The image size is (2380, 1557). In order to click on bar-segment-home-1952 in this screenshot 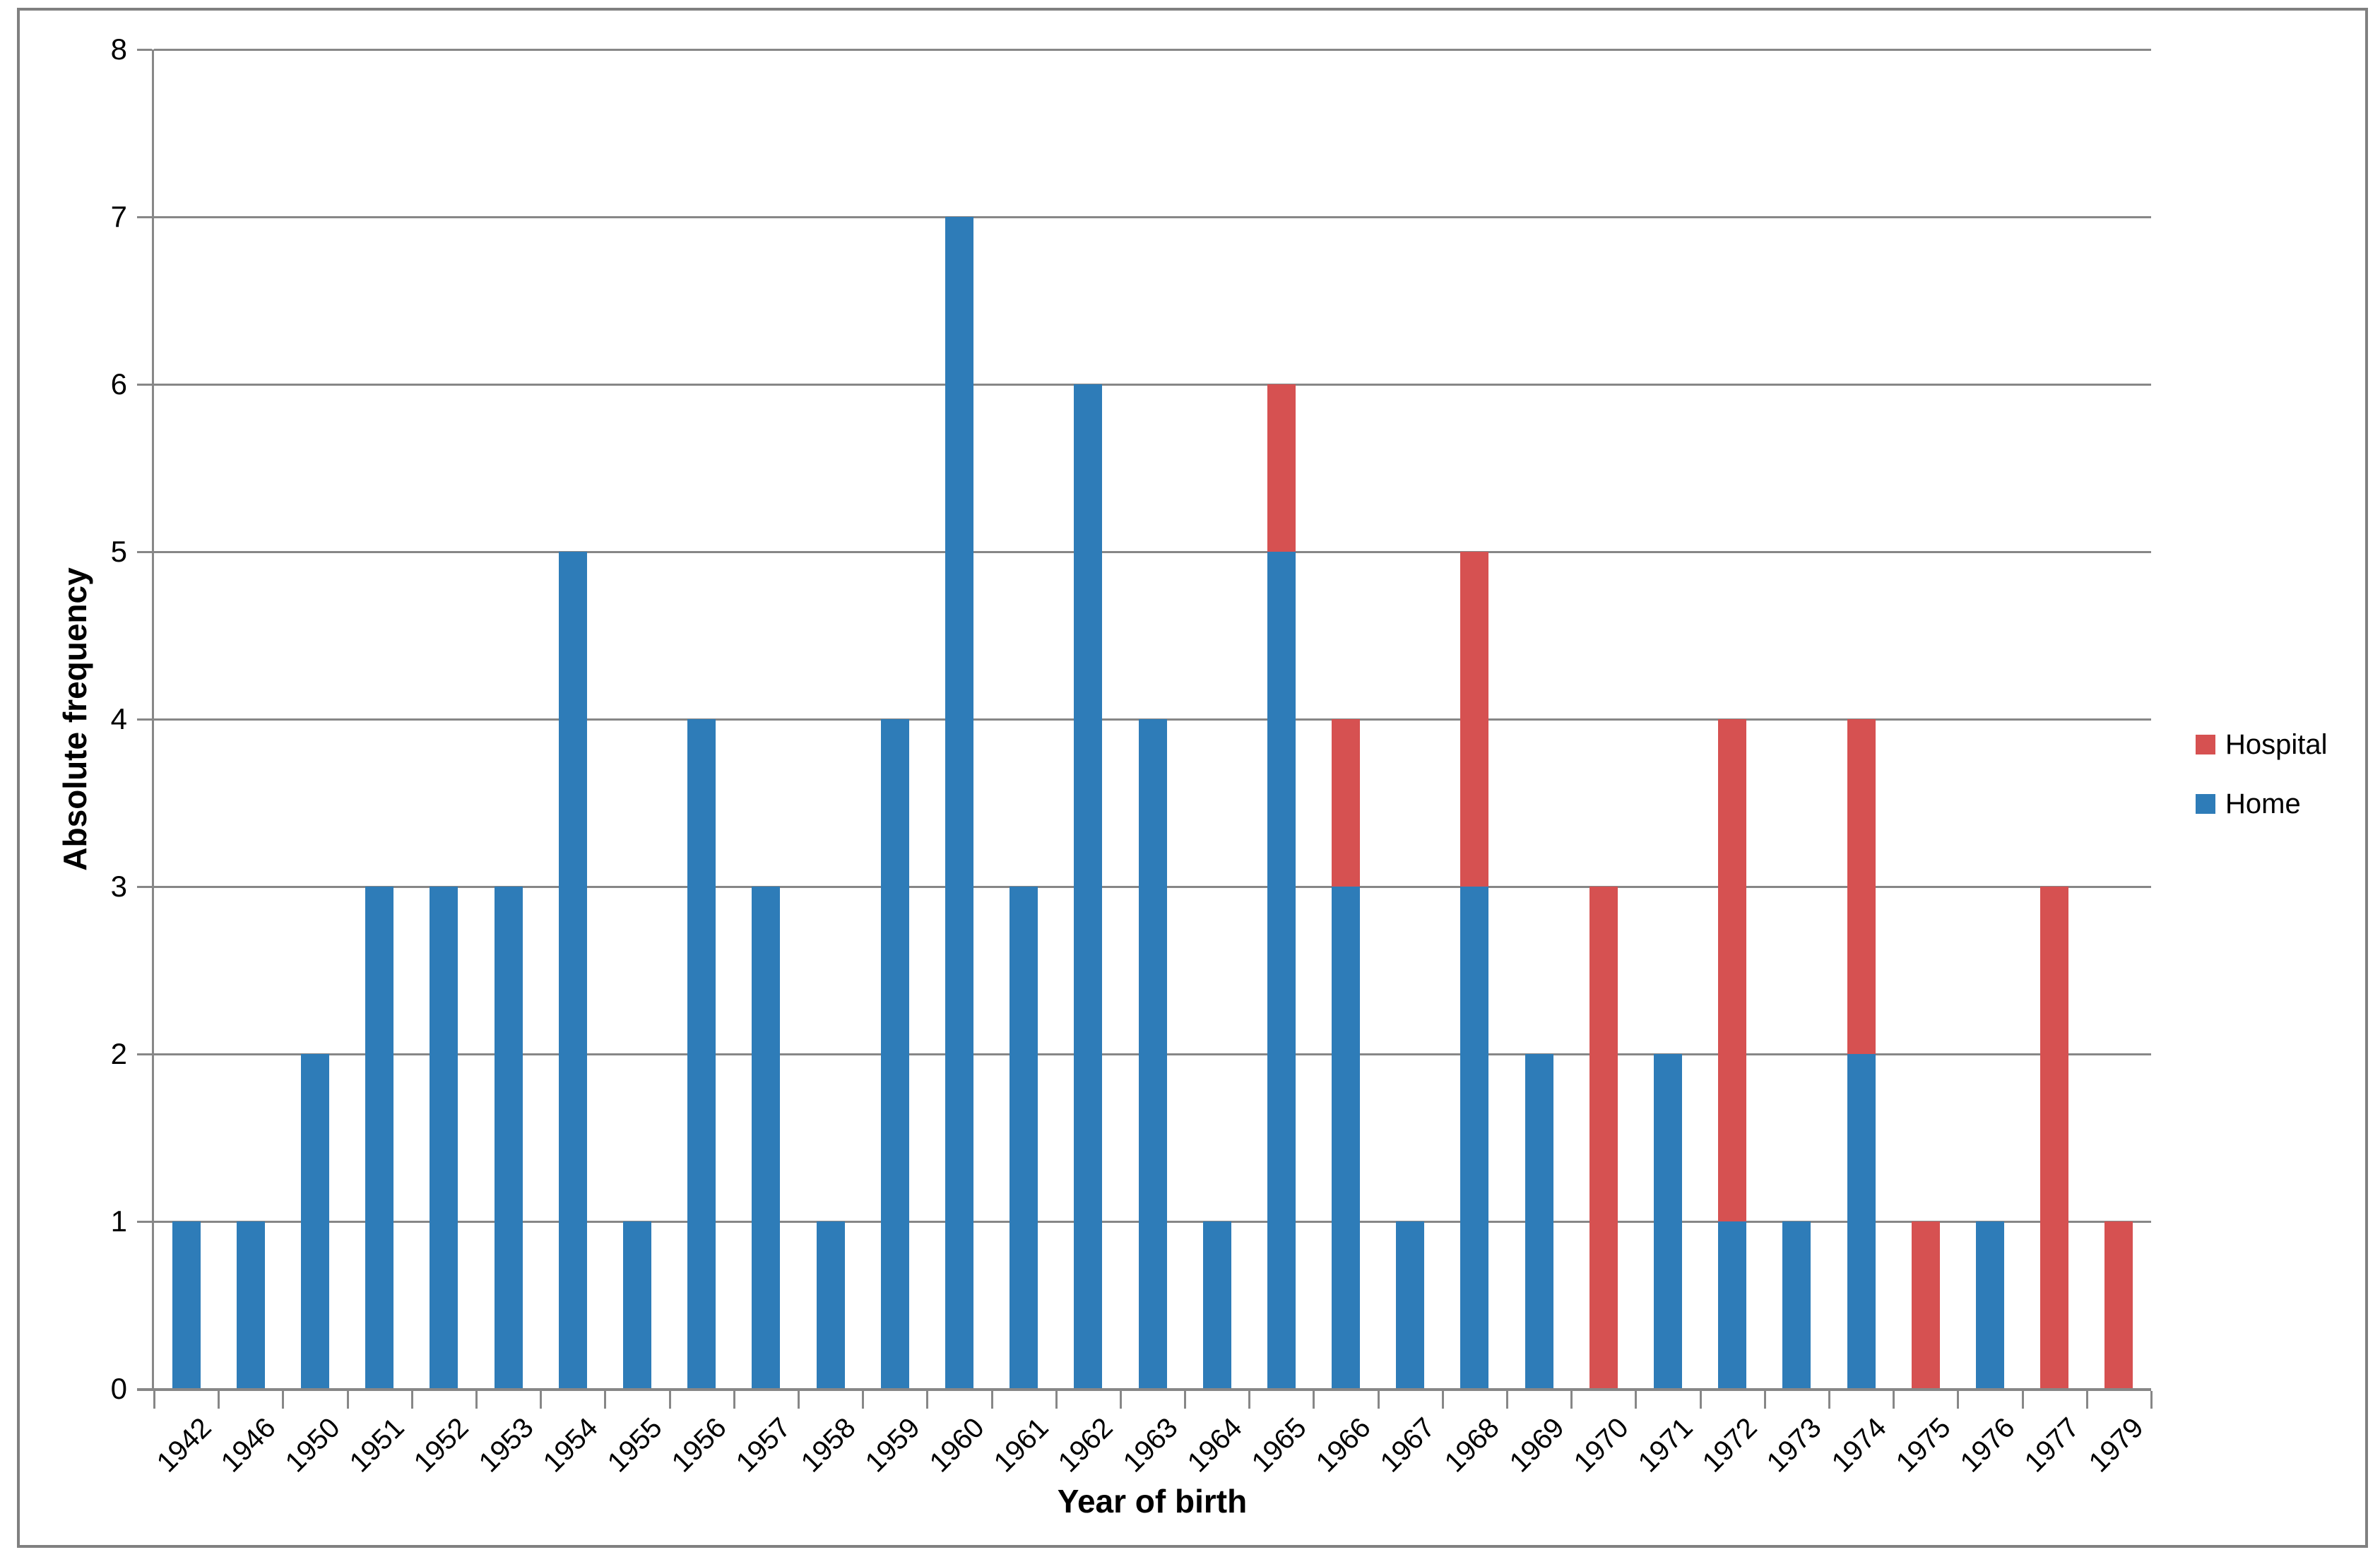, I will do `click(444, 1138)`.